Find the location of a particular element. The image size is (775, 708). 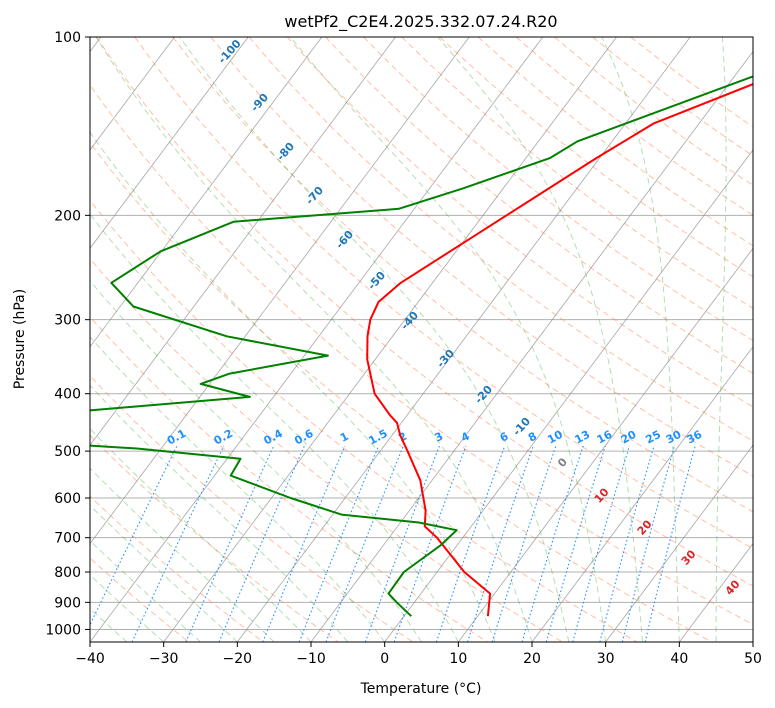

y-axis: 100 200 300 400 500 600 700 800 900 1000 is located at coordinates (67, 334).